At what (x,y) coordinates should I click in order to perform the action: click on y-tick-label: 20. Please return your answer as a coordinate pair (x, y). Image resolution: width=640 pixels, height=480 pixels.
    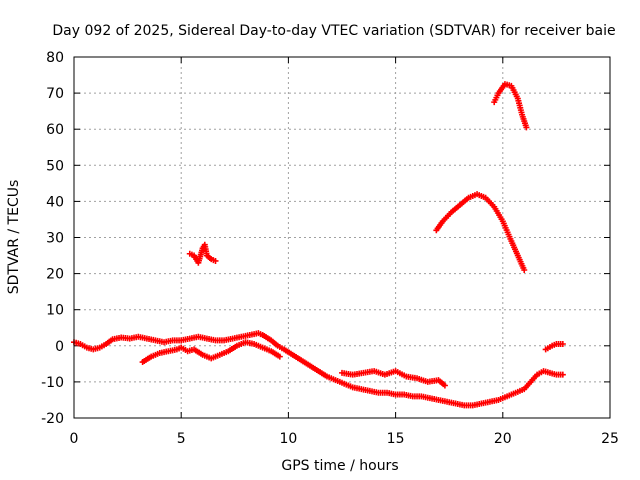
    Looking at the image, I should click on (55, 275).